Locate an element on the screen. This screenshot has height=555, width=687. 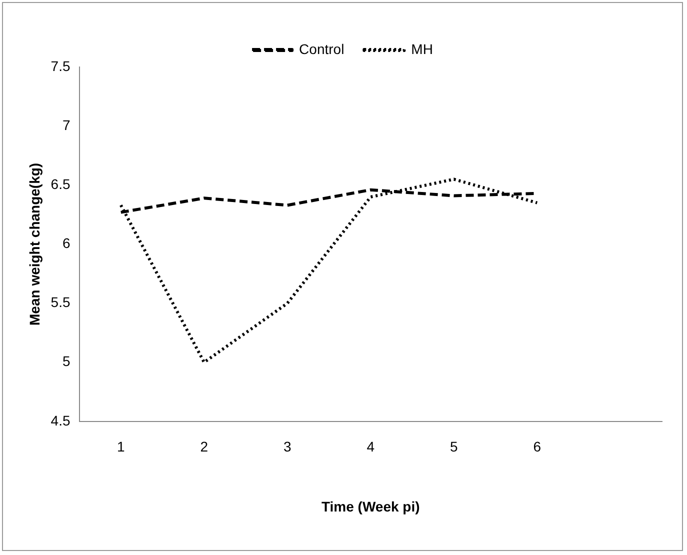
x-tick-label: 3 is located at coordinates (287, 446).